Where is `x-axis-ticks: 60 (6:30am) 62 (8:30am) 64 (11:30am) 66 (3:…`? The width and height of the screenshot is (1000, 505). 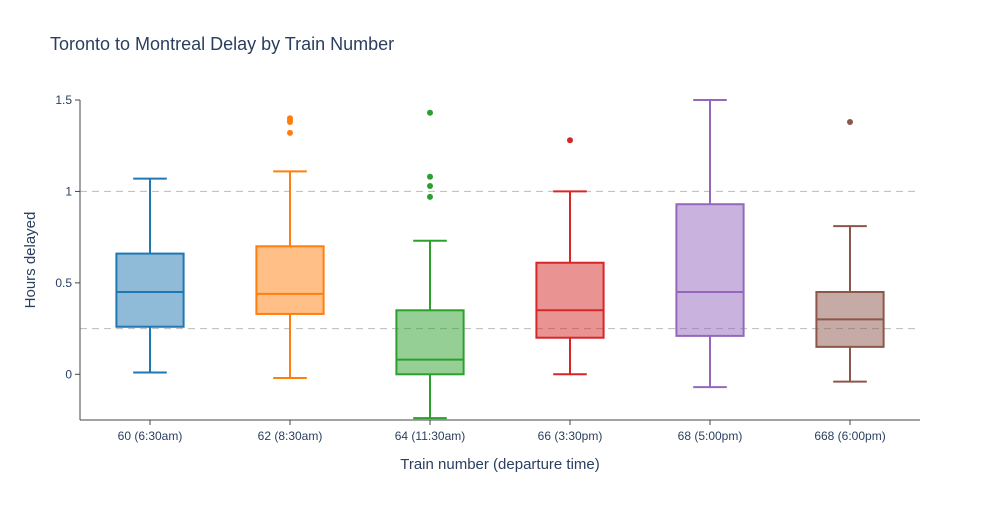 x-axis-ticks: 60 (6:30am) 62 (8:30am) 64 (11:30am) 66 (3:… is located at coordinates (502, 431).